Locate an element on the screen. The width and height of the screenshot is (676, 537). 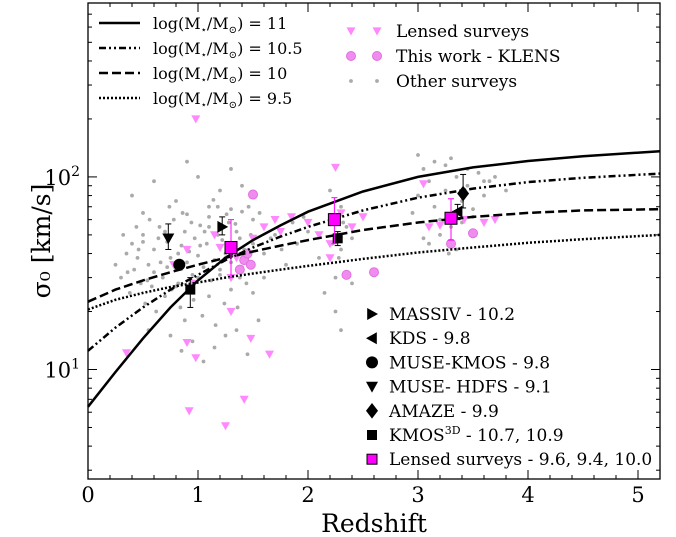
legend-marker-sample-triangle-left is located at coordinates (371, 338).